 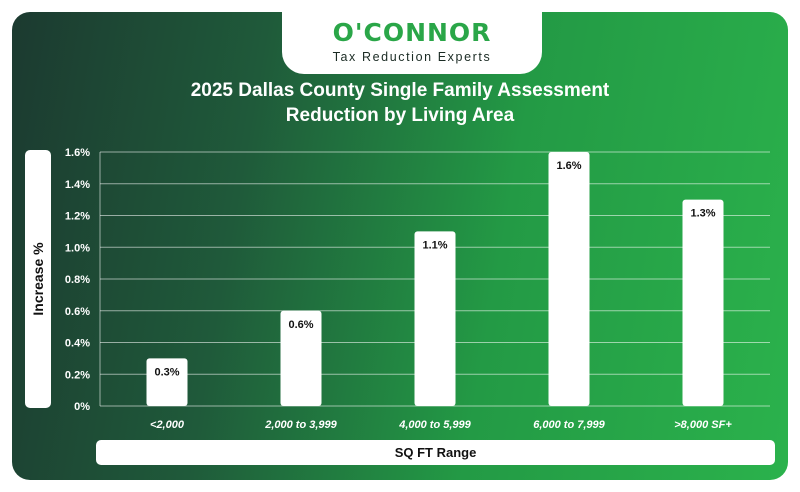 I want to click on y-tick-label: 0.6%, so click(x=77, y=312).